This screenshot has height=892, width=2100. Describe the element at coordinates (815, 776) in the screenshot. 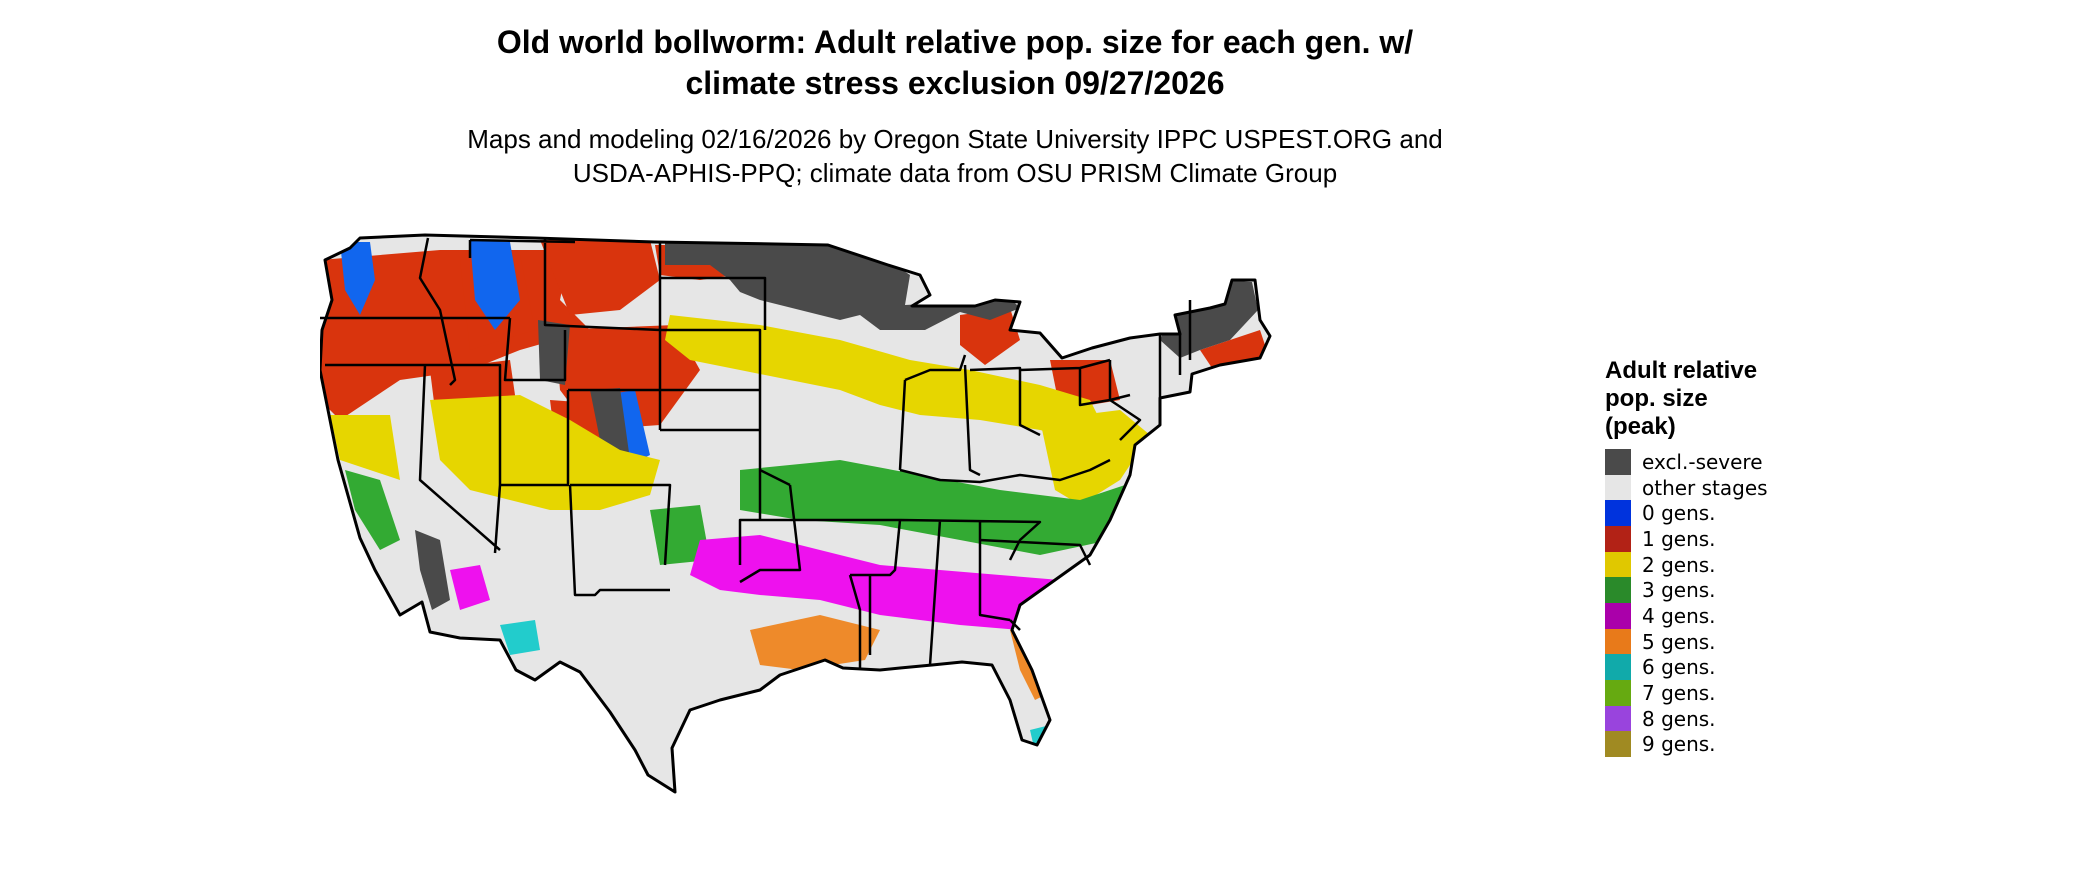

I see `region-6gen-south-texas` at that location.